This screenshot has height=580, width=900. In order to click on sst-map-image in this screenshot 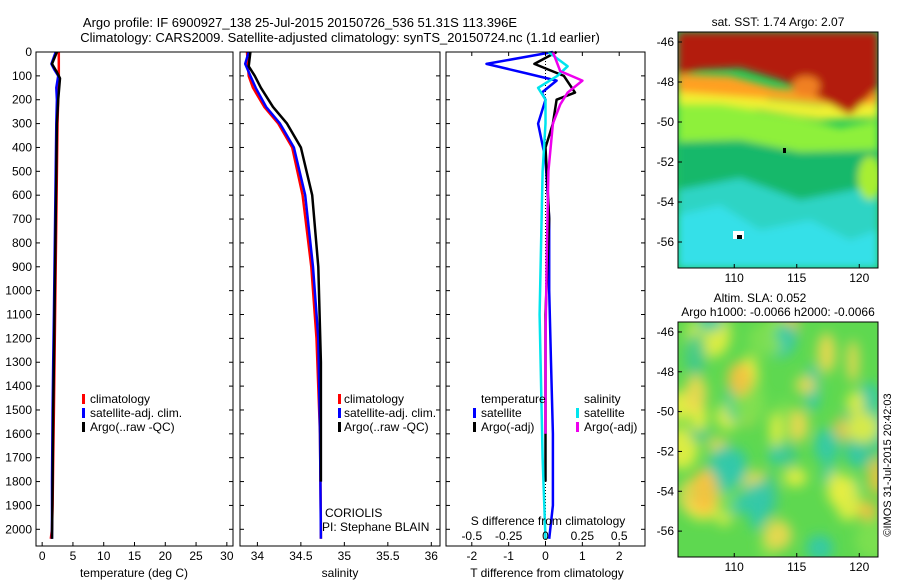, I will do `click(778, 150)`.